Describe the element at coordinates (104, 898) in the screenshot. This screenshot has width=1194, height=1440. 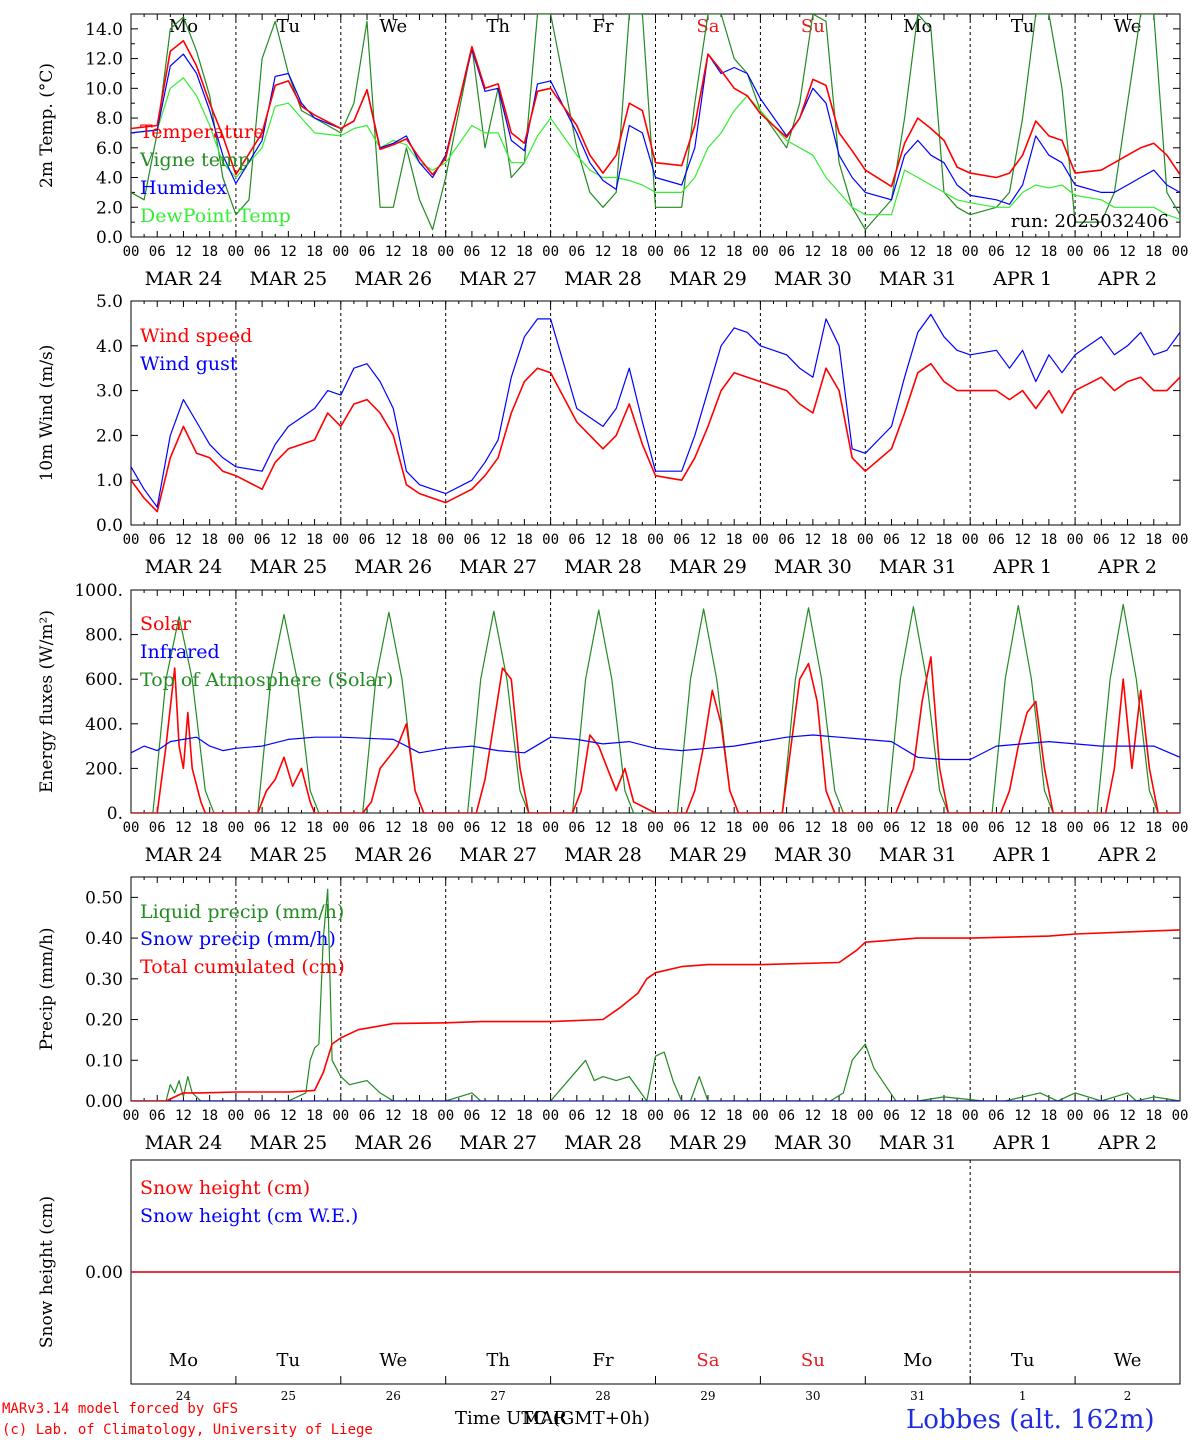
I see `y-tick-label: 0.50` at that location.